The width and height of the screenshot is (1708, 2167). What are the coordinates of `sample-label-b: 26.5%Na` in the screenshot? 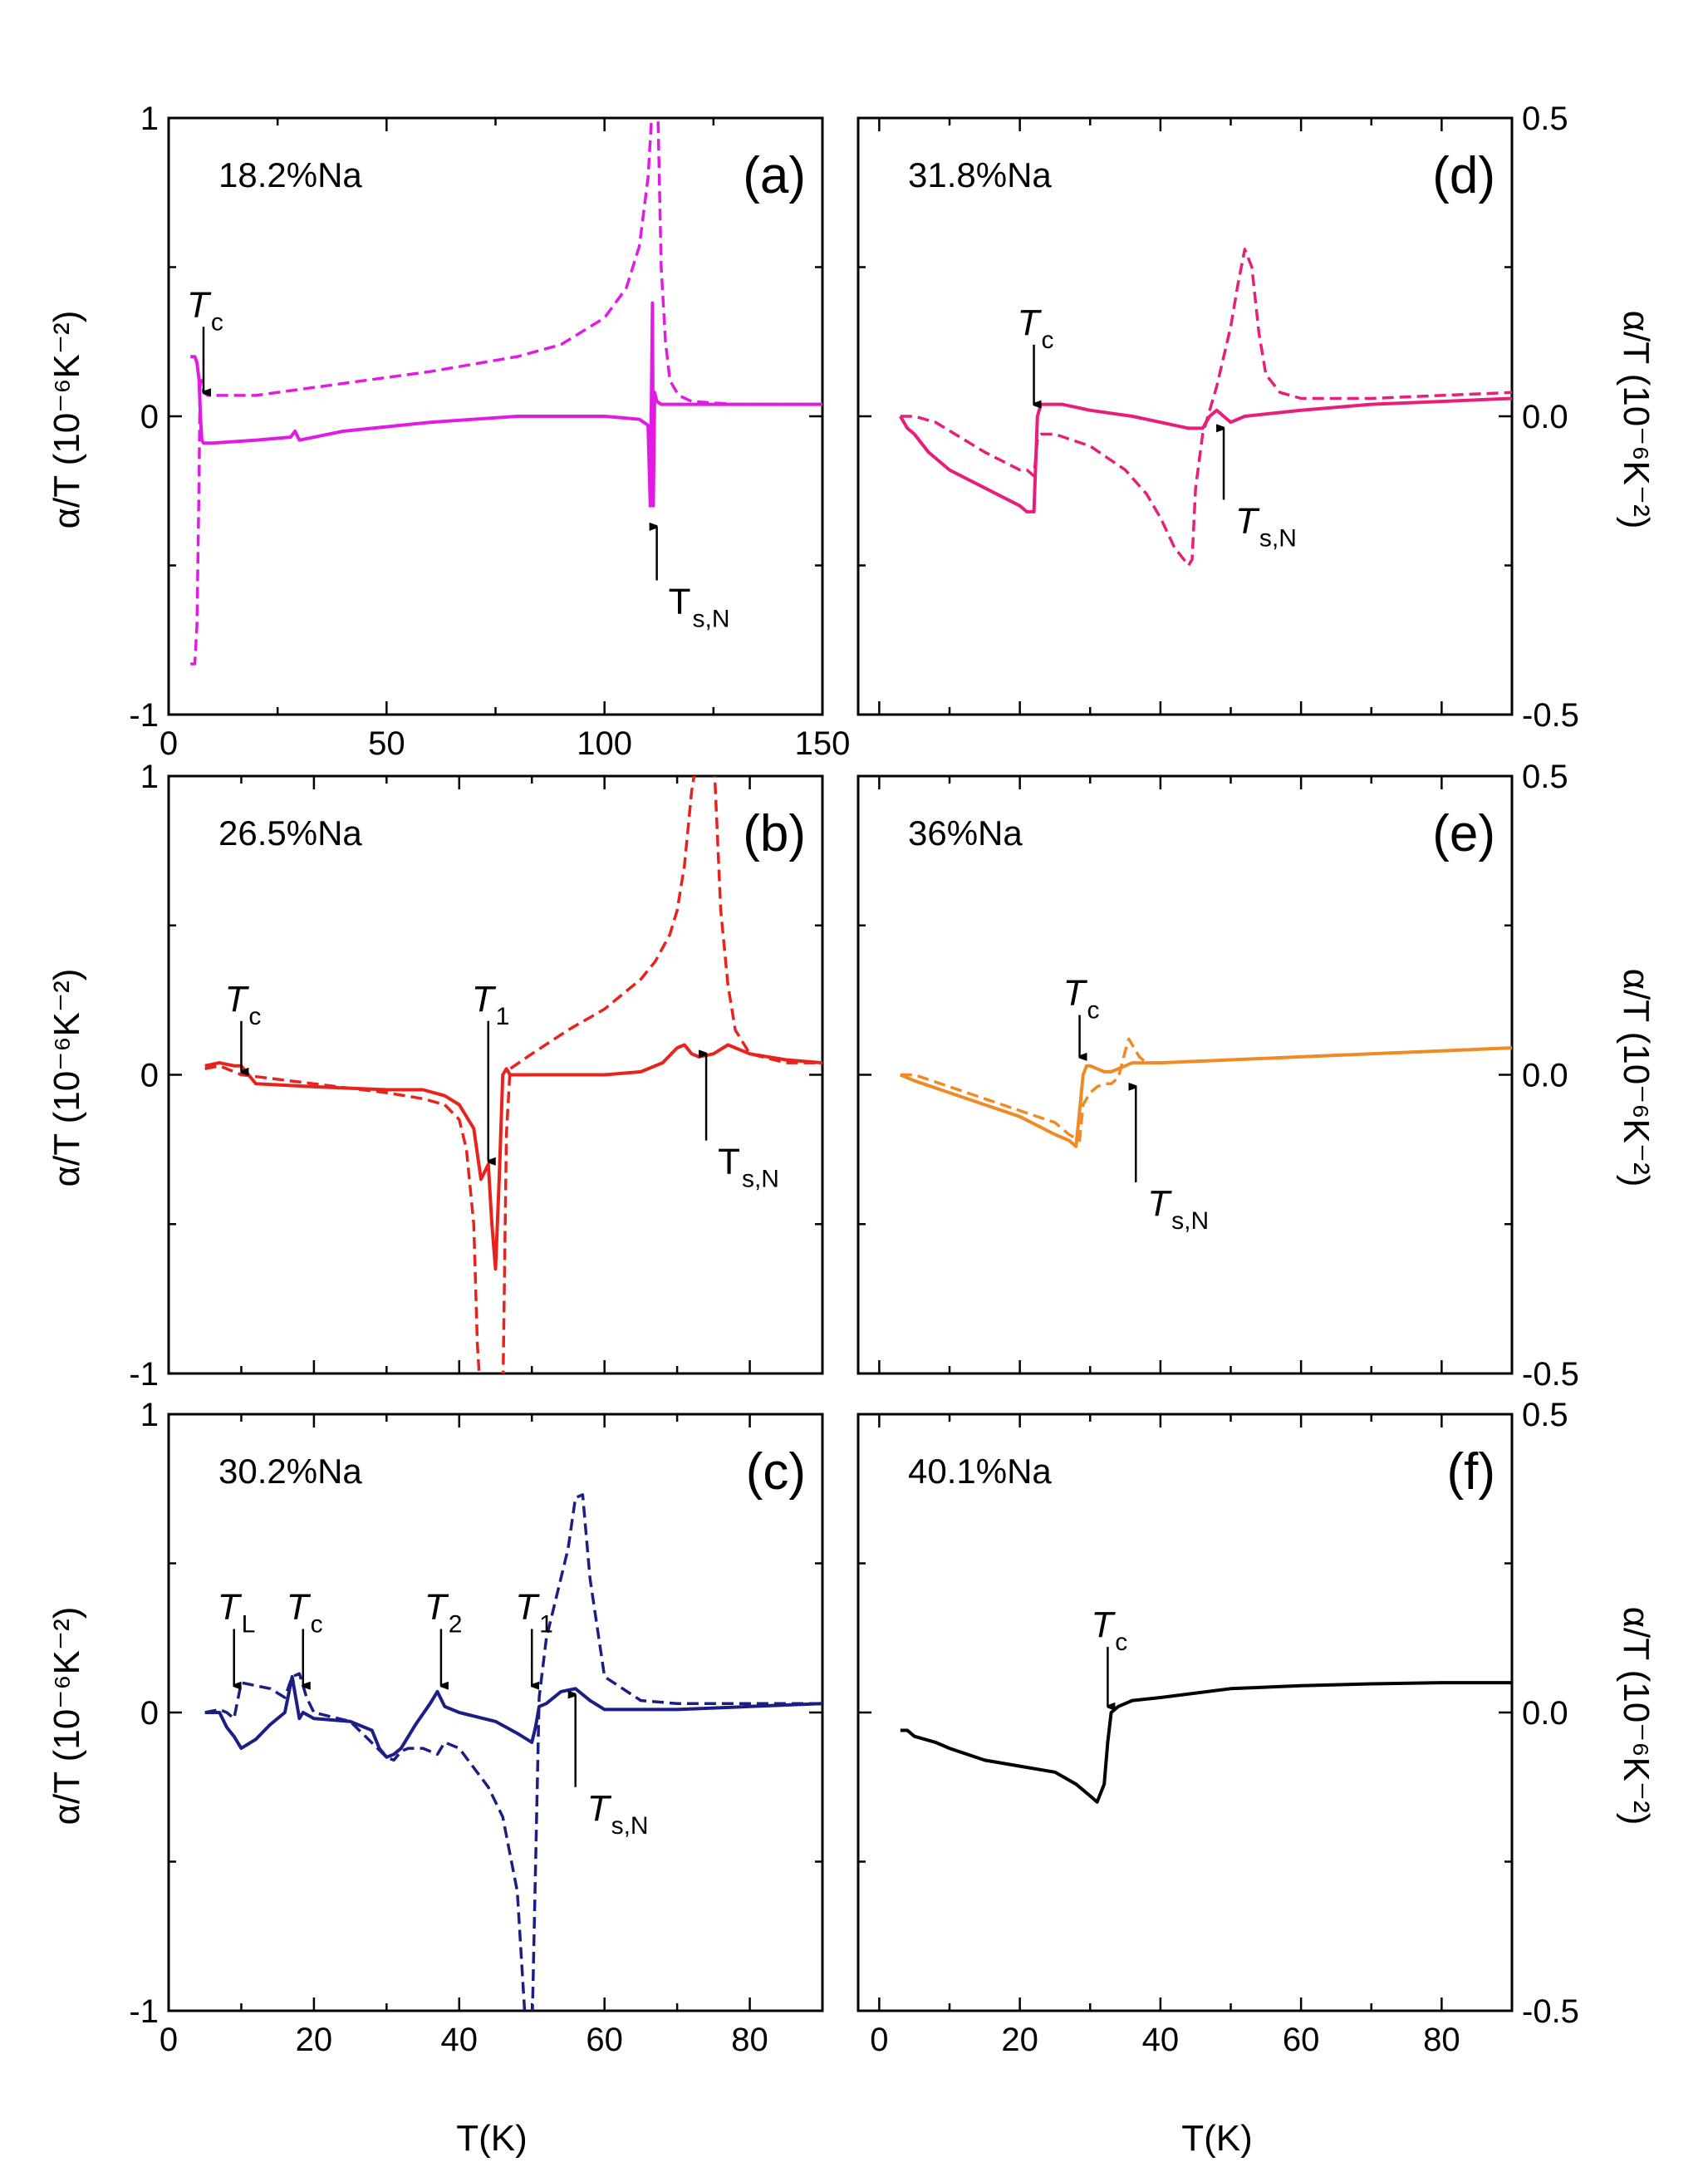 It's located at (290, 833).